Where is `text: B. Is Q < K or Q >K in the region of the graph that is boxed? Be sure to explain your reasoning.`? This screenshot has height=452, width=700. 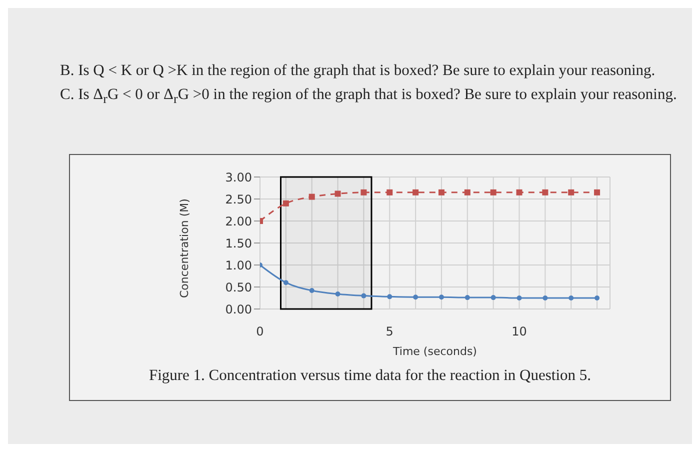 text: B. Is Q < K or Q >K in the region of the graph that is boxed? Be sure to explain your reasoning. is located at coordinates (358, 71).